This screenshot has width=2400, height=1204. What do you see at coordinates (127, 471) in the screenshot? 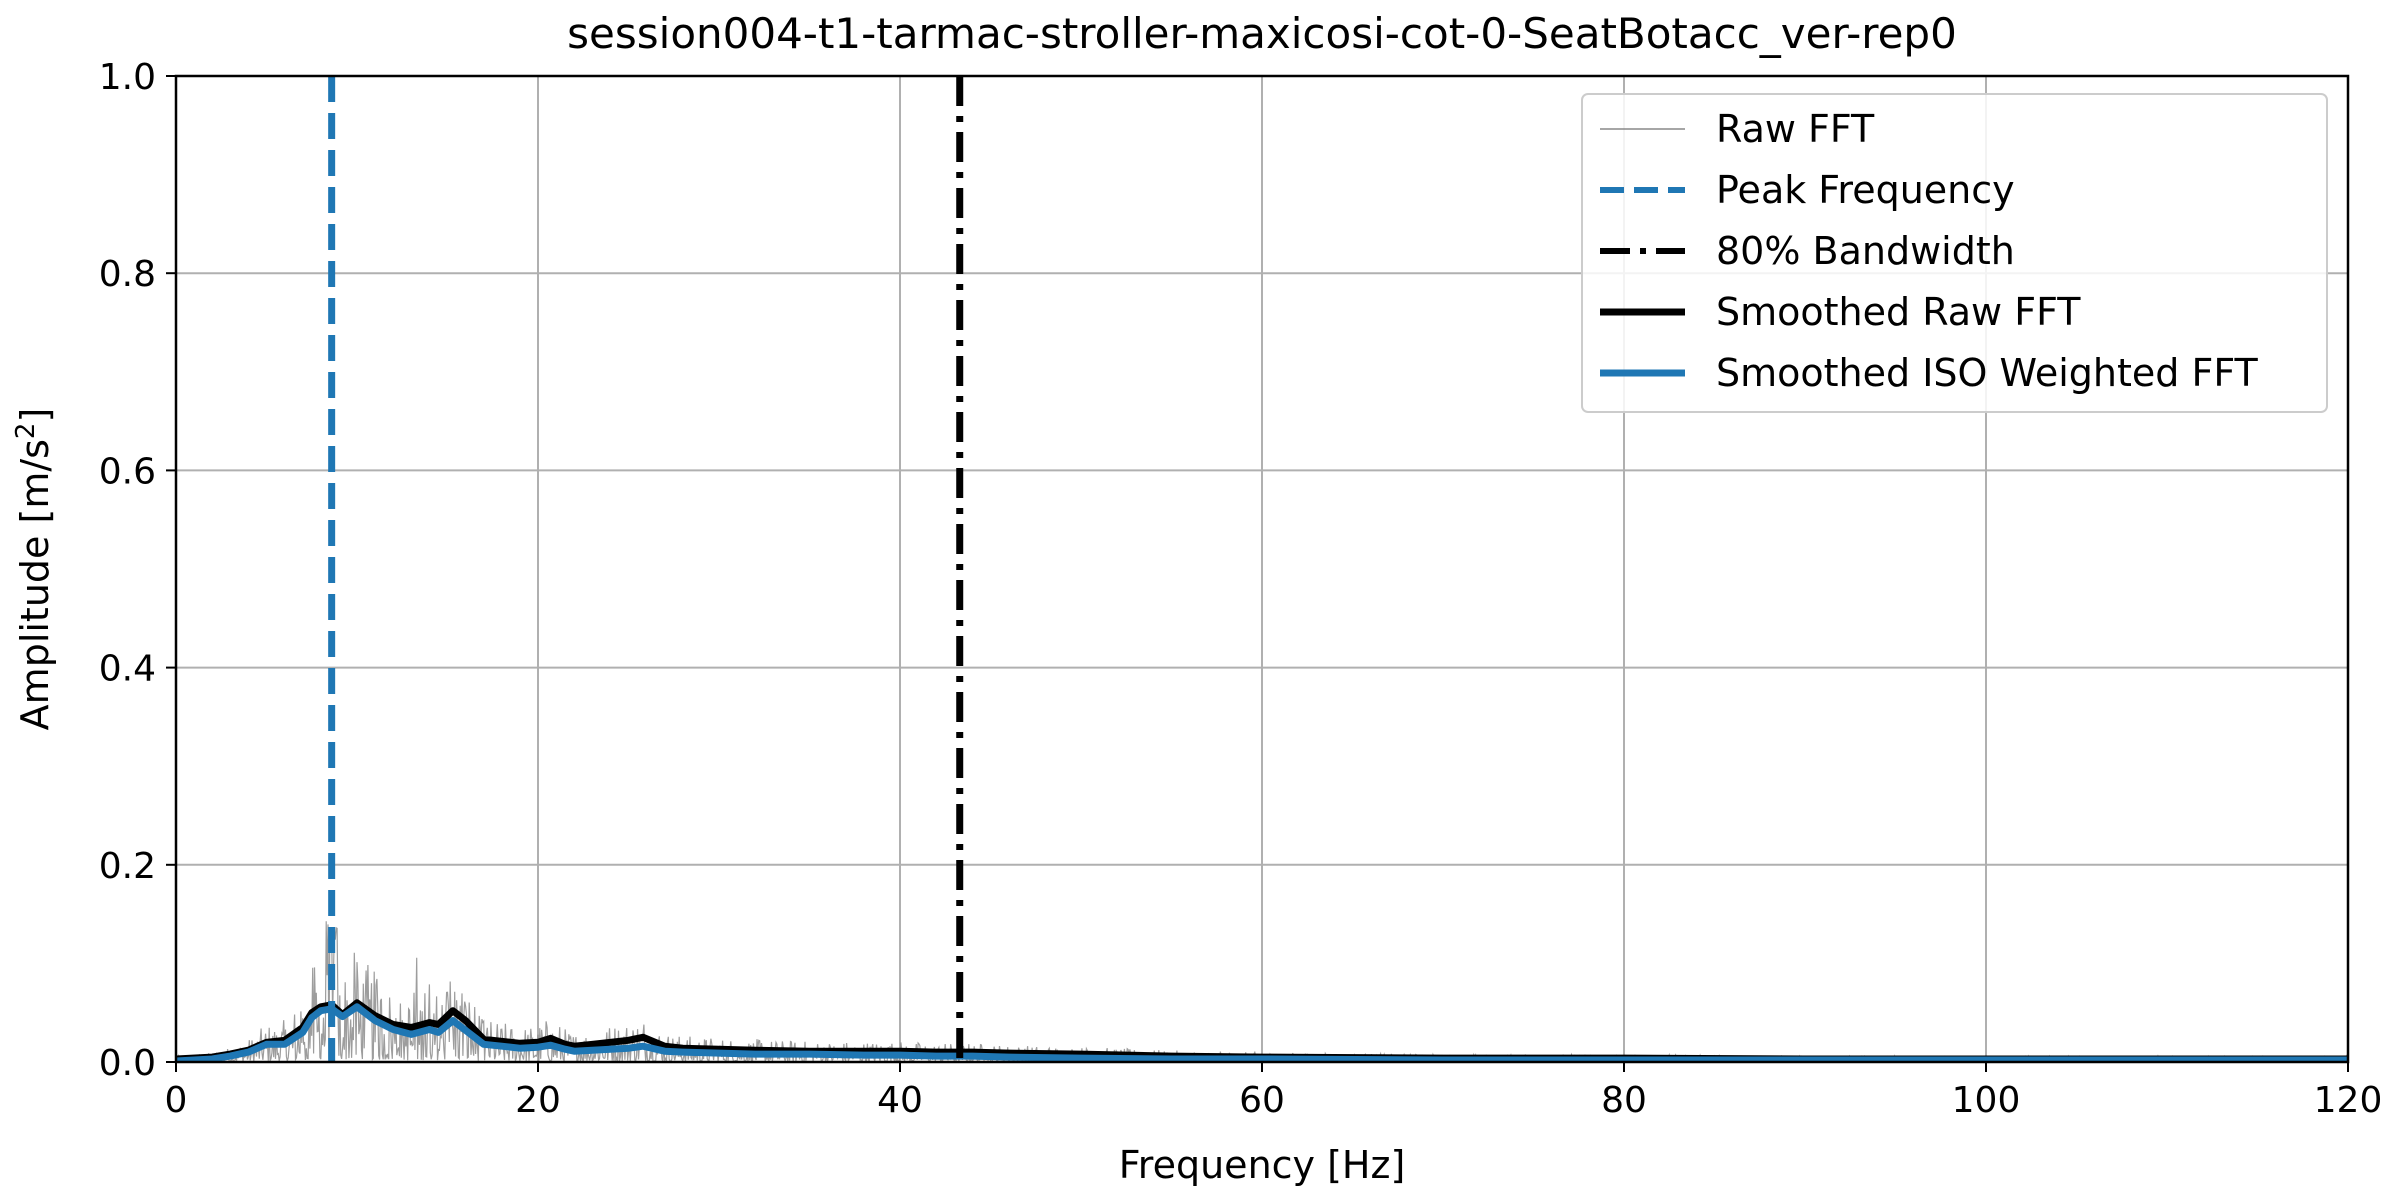
I see `y-tick-label: 0.6` at bounding box center [127, 471].